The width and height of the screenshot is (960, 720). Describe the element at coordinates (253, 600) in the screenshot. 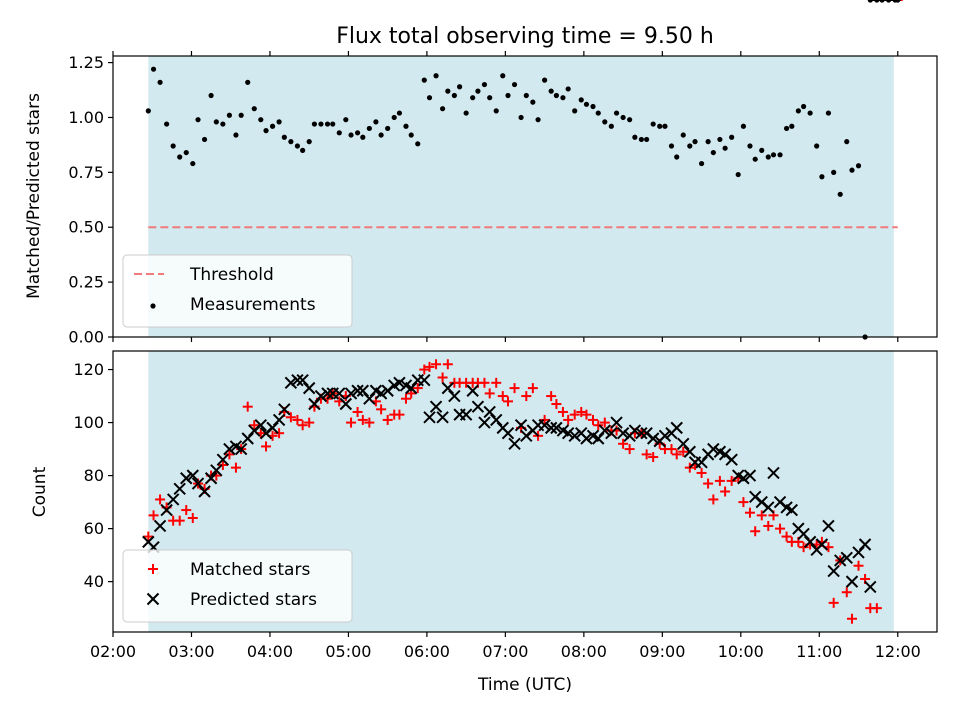

I see `legend-label: Predicted stars` at that location.